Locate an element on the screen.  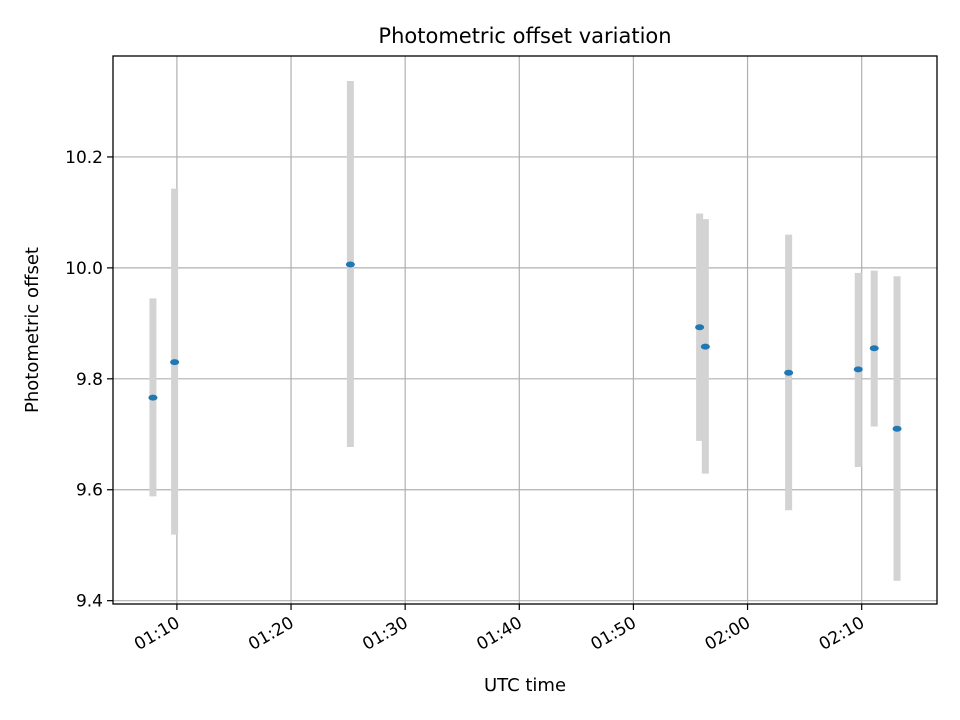
y-tick-label: 10.2 is located at coordinates (84, 158).